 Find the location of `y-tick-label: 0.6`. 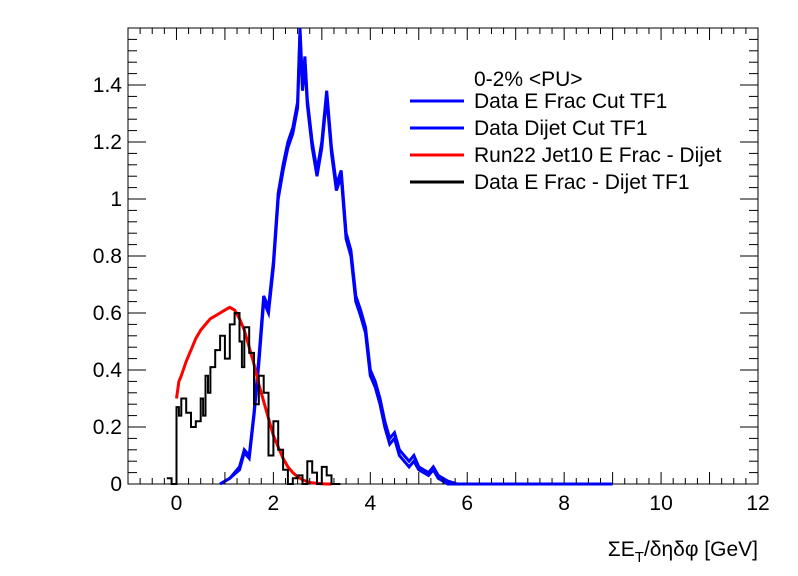

y-tick-label: 0.6 is located at coordinates (107, 313).